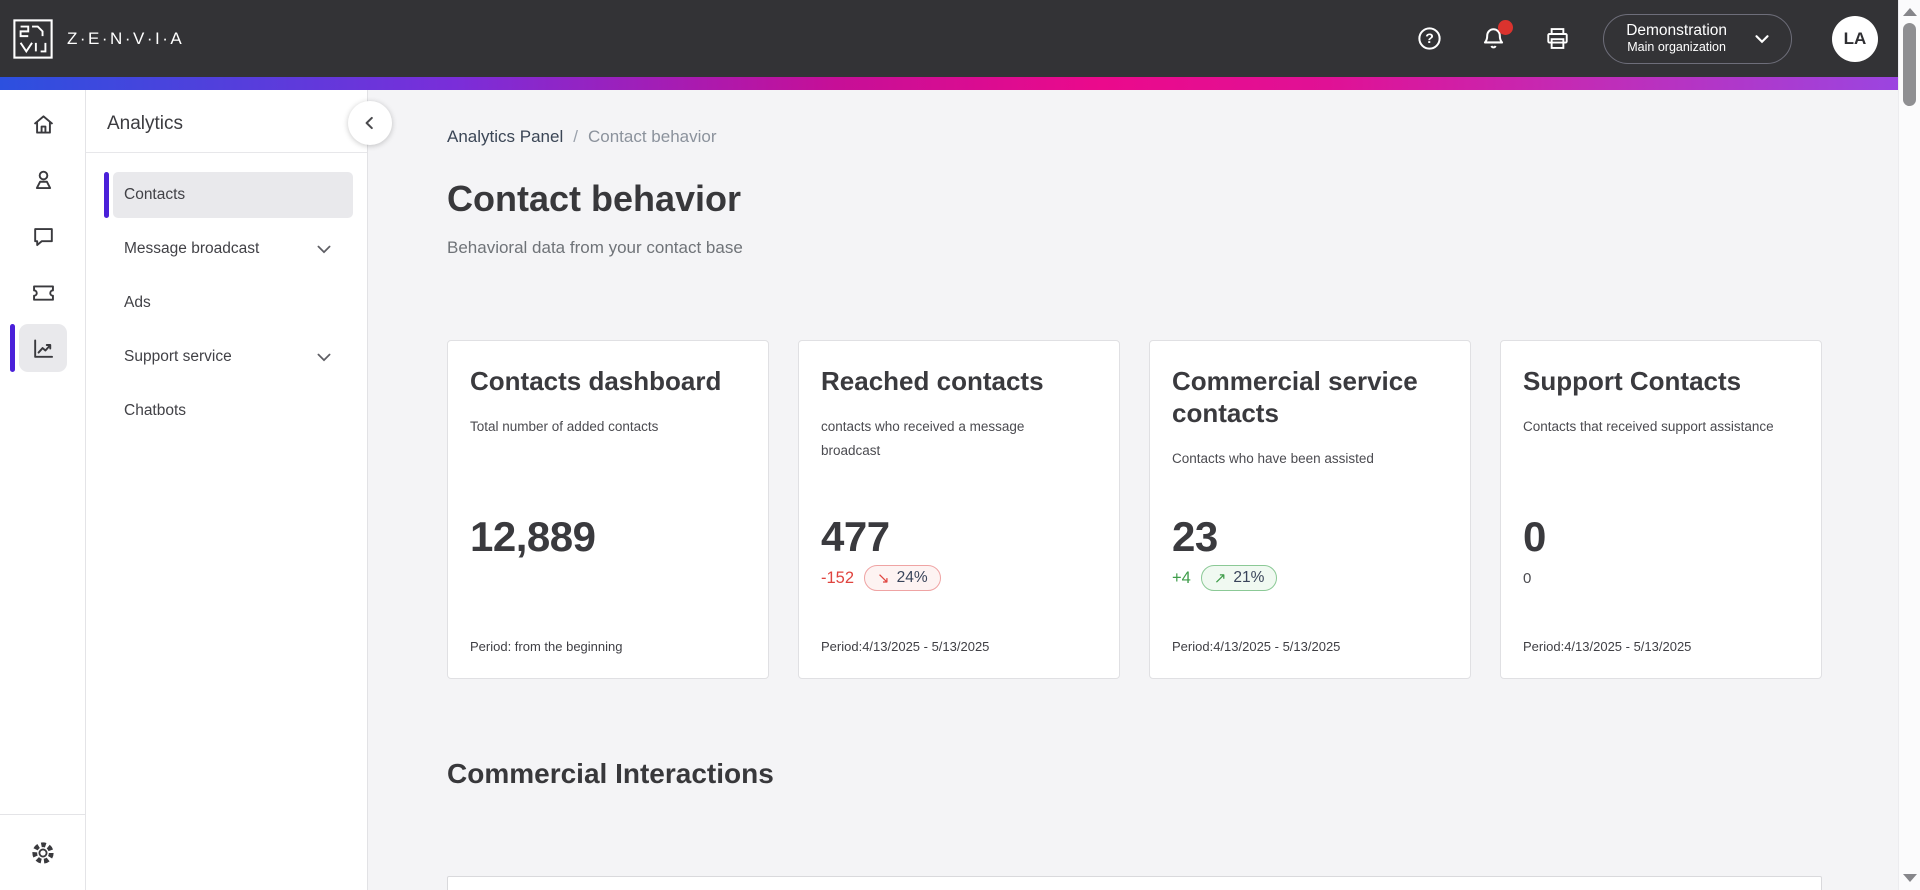 The width and height of the screenshot is (1920, 890). What do you see at coordinates (932, 381) in the screenshot?
I see `card-title: Reached contacts` at bounding box center [932, 381].